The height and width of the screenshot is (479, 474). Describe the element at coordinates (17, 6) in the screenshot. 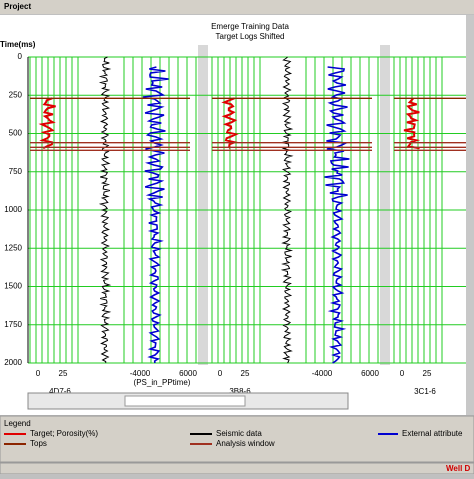

I see `window-title: Project` at that location.